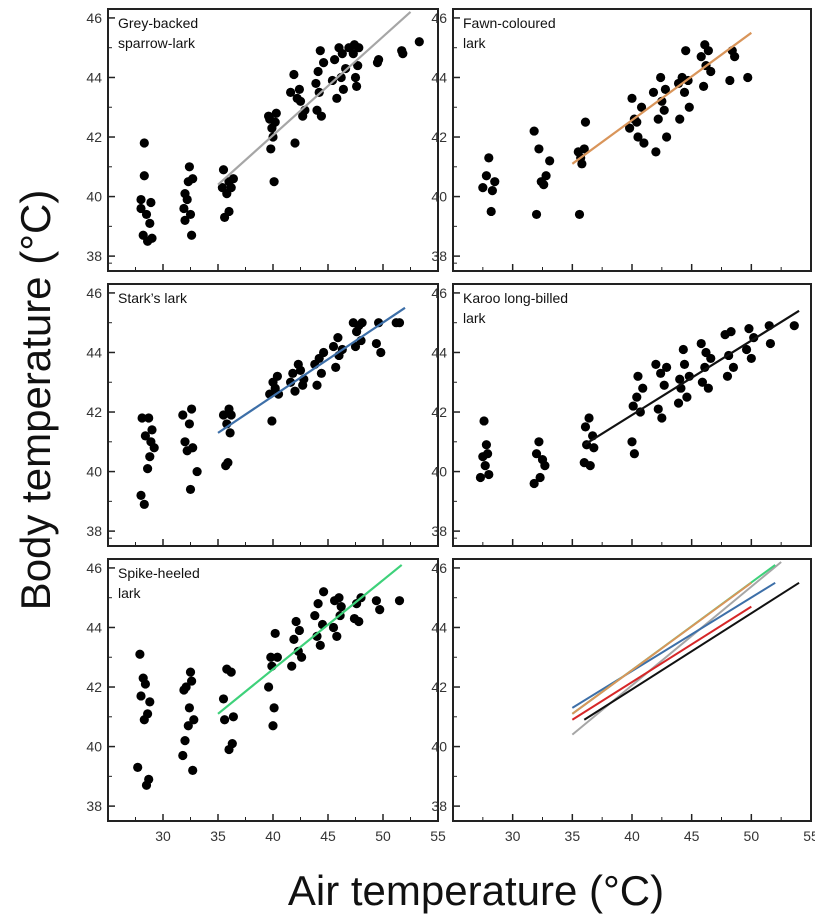 This screenshot has height=919, width=815. Describe the element at coordinates (310, 639) in the screenshot. I see `regression-line` at that location.